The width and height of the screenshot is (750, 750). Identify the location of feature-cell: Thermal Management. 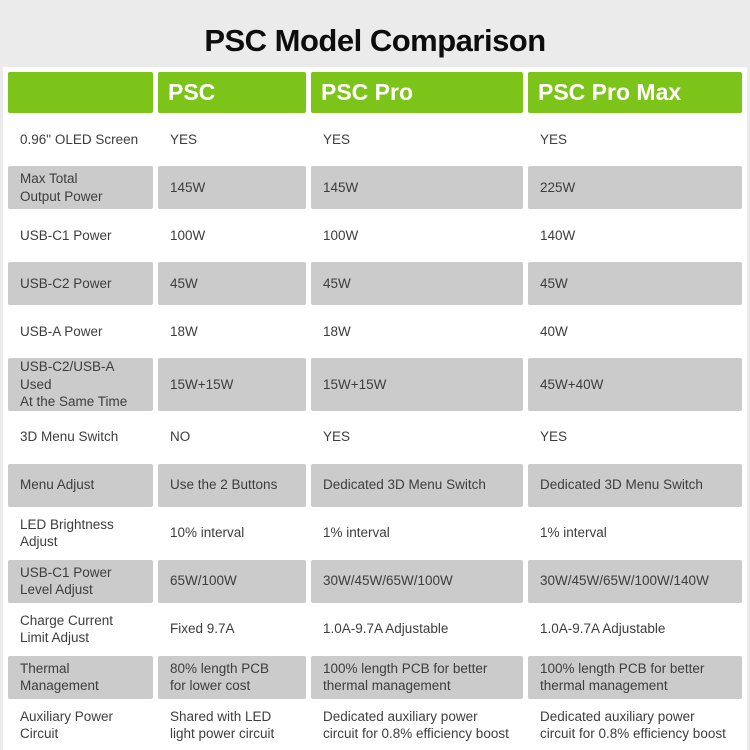
(80, 677).